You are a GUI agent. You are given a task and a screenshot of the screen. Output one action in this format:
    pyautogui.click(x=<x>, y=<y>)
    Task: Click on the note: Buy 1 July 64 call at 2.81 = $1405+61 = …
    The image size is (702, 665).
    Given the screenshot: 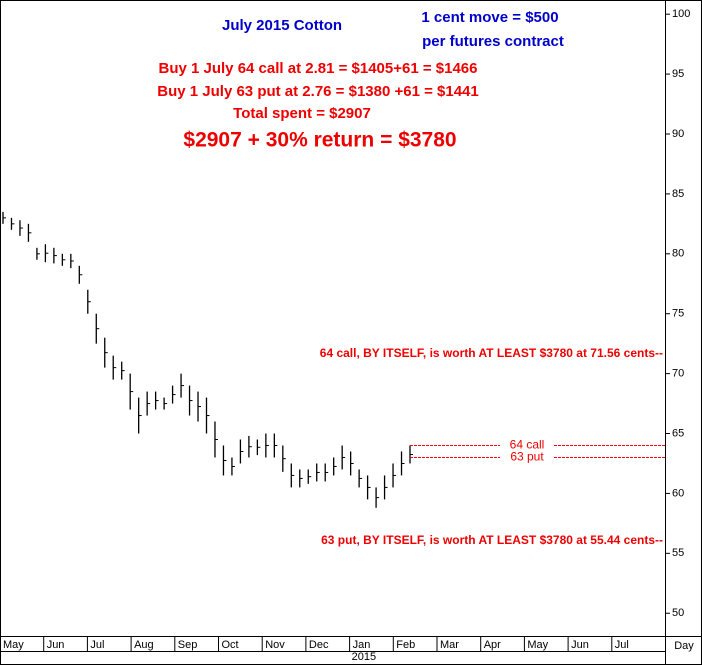 What is the action you would take?
    pyautogui.click(x=318, y=68)
    